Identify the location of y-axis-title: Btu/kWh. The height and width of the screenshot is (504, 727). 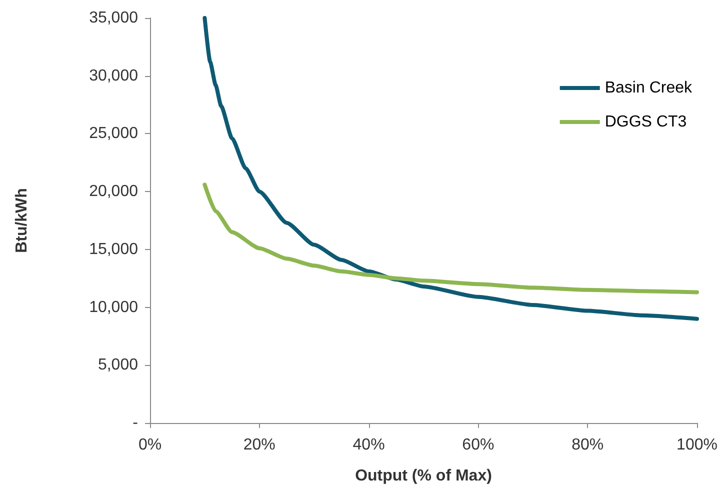
(22, 220).